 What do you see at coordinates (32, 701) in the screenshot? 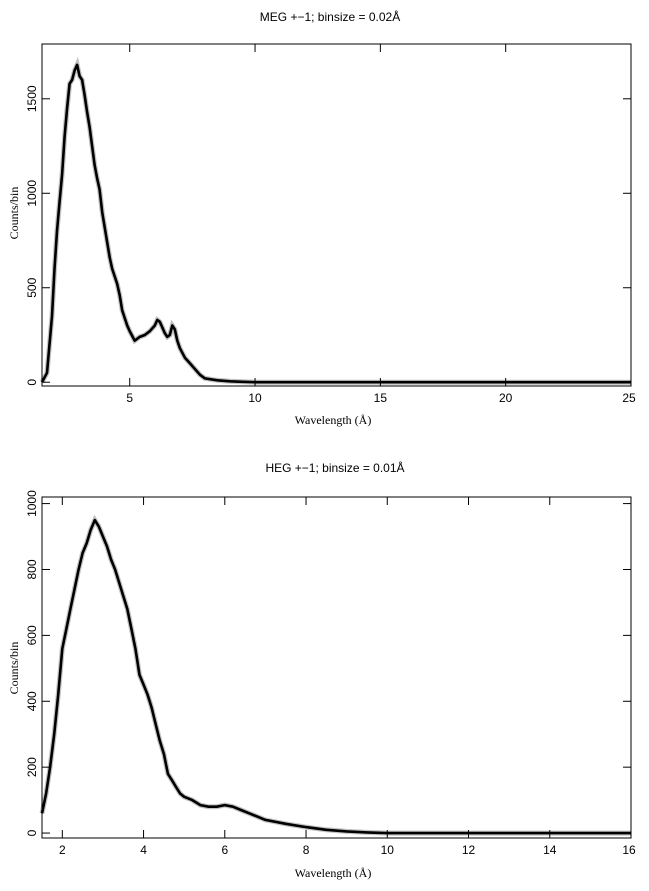
I see `y-tick-label: 400` at bounding box center [32, 701].